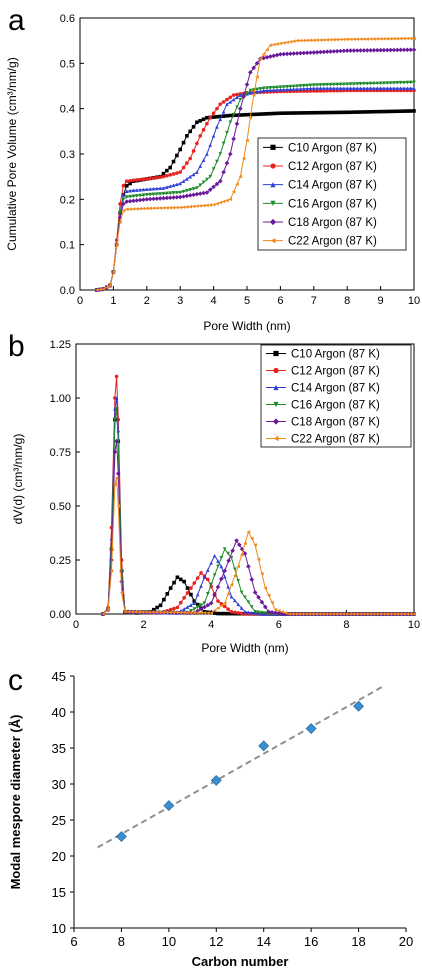  Describe the element at coordinates (332, 186) in the screenshot. I see `legend-label: C14 Argon (87 K)` at that location.